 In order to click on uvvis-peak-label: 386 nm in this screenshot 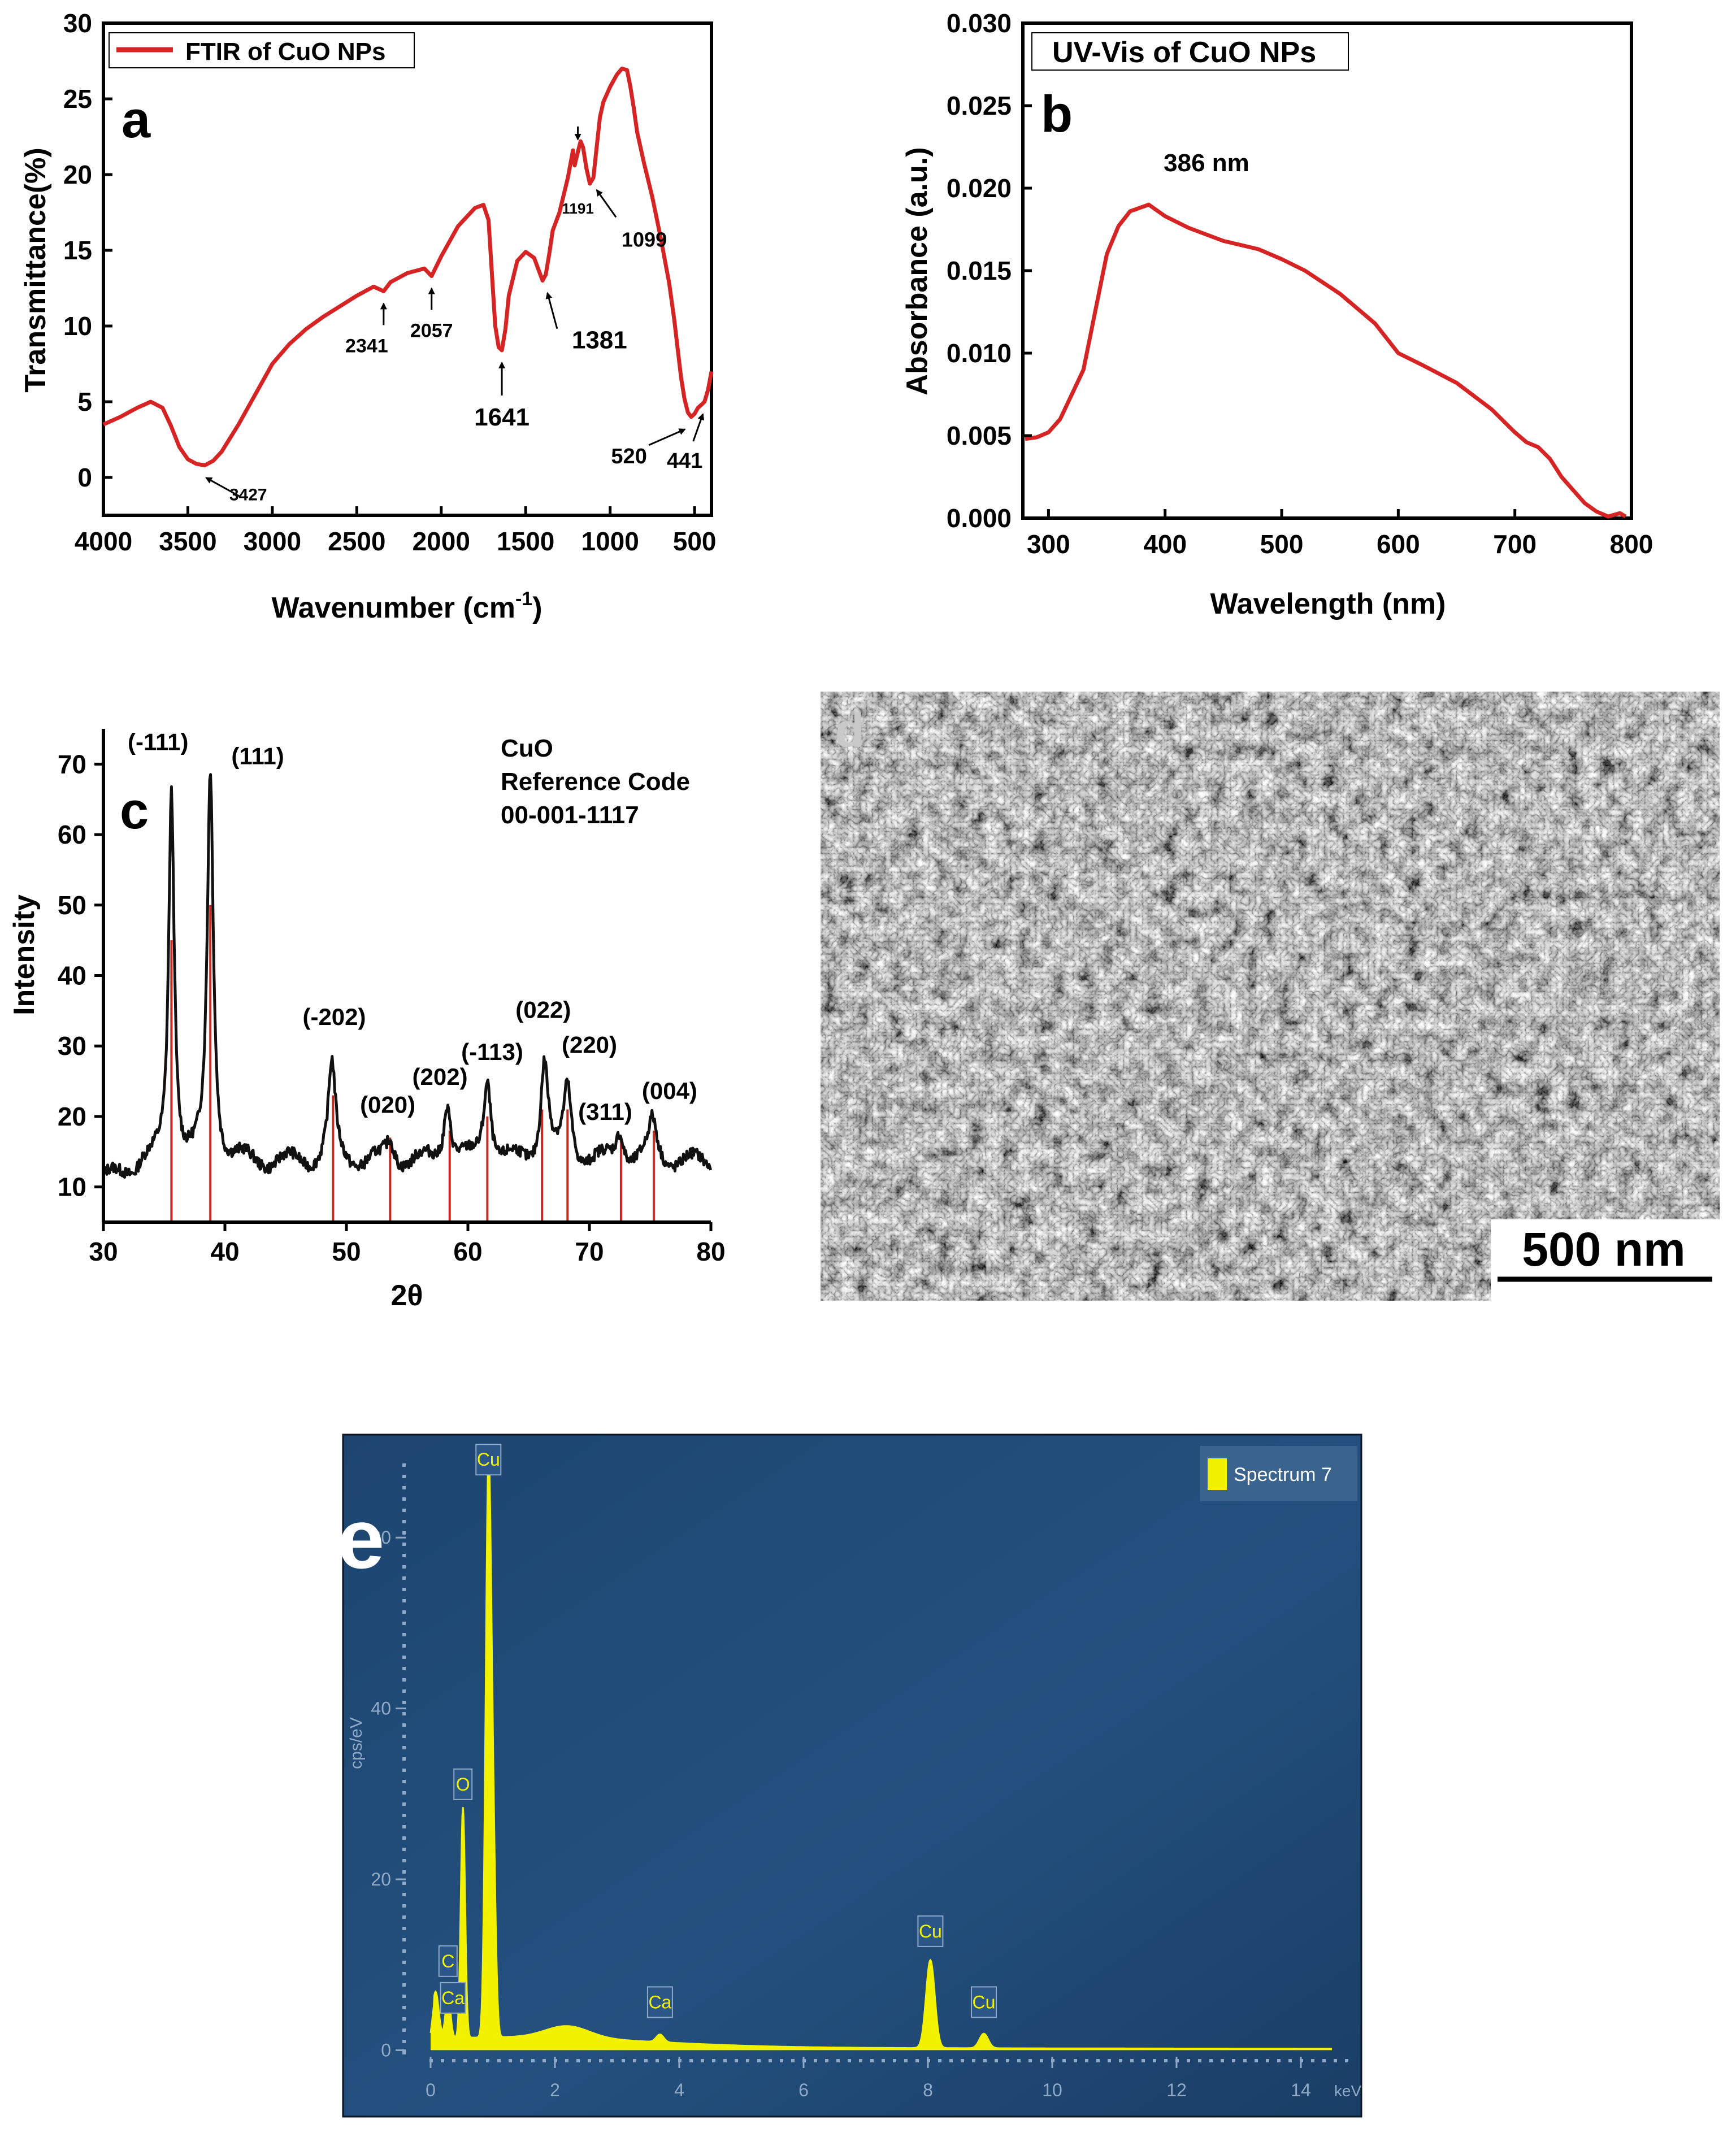, I will do `click(1206, 163)`.